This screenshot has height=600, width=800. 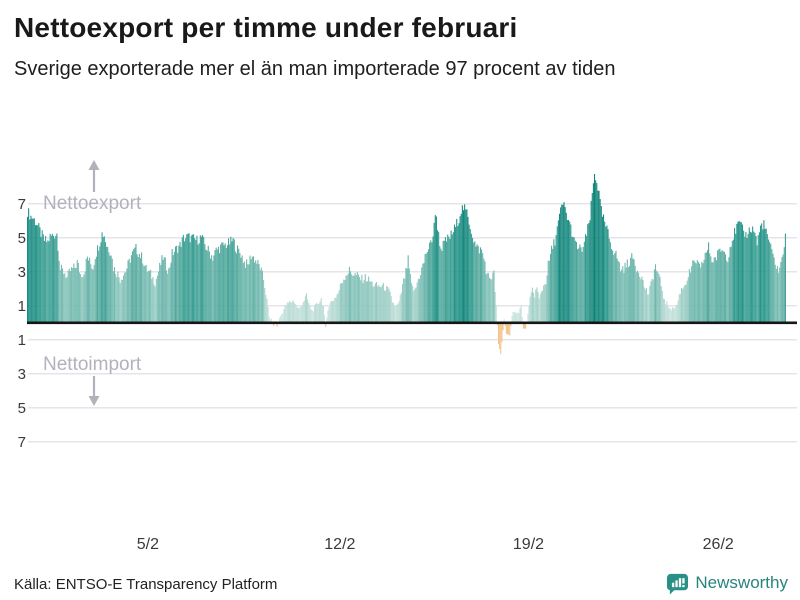 What do you see at coordinates (718, 544) in the screenshot?
I see `x-tick-label: 26/2` at bounding box center [718, 544].